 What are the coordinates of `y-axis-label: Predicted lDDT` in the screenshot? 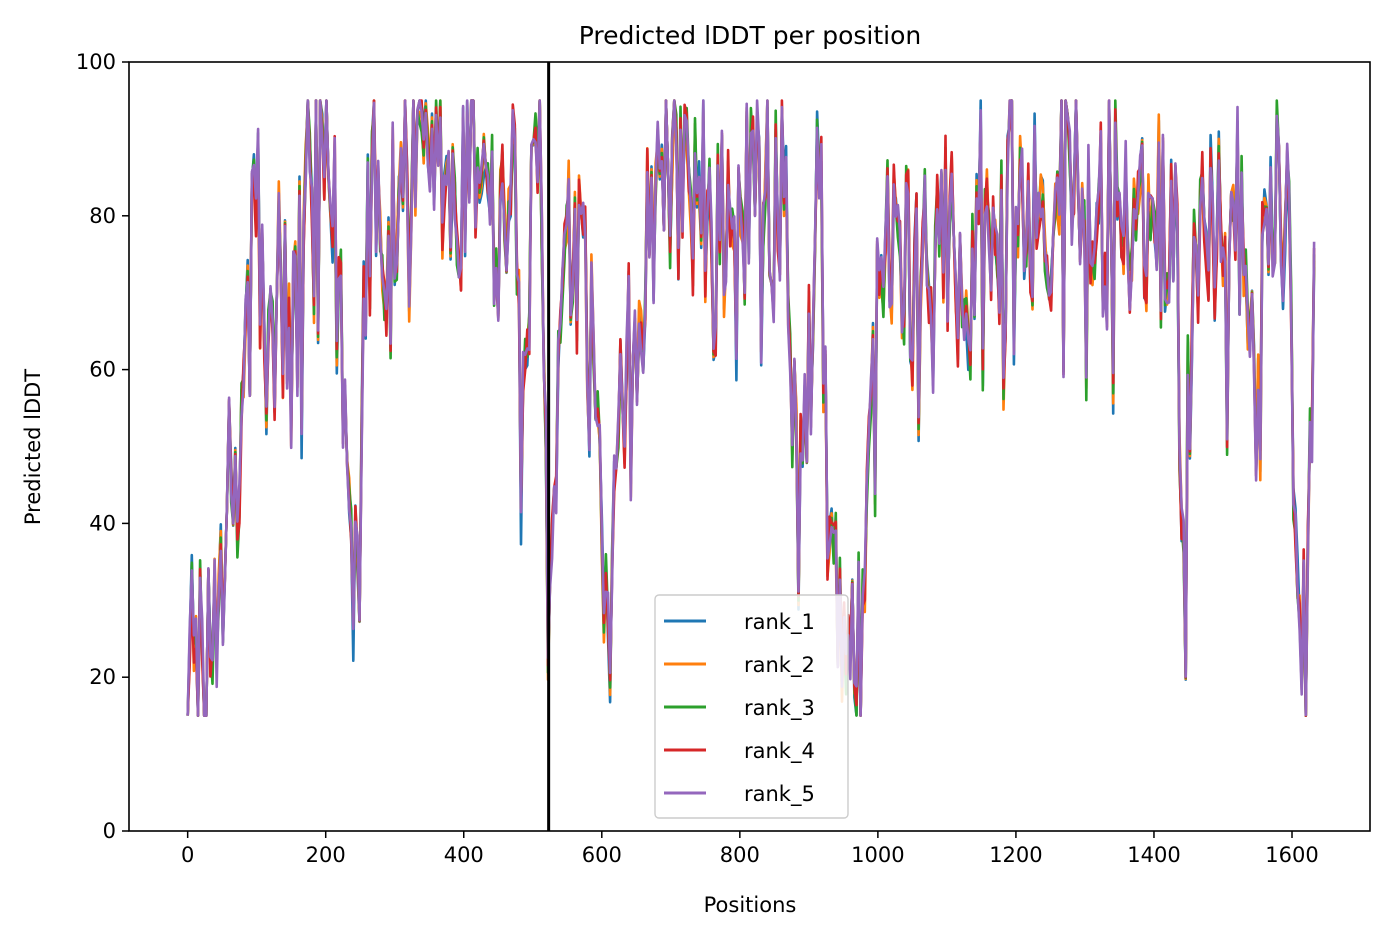 It's located at (33, 447).